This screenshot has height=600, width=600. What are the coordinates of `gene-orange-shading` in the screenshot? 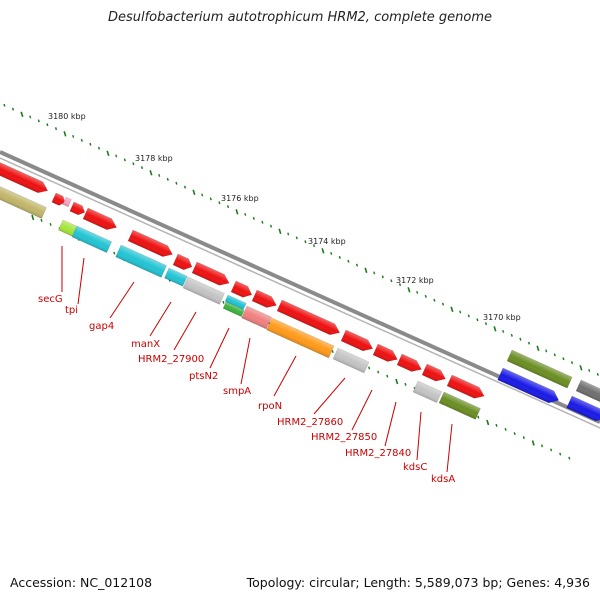 It's located at (300, 338).